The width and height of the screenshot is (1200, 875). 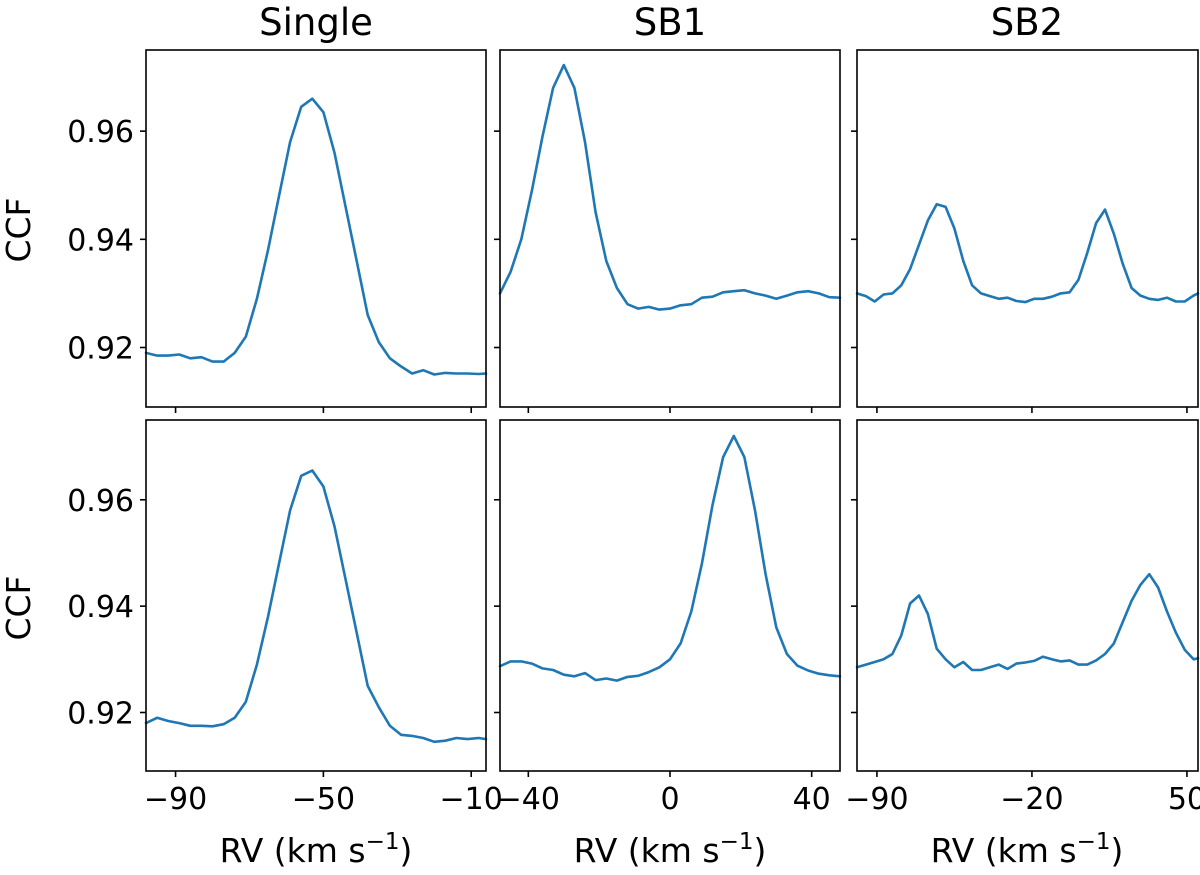 What do you see at coordinates (100, 349) in the screenshot?
I see `ytick-label-r0c0-0: 0.92` at bounding box center [100, 349].